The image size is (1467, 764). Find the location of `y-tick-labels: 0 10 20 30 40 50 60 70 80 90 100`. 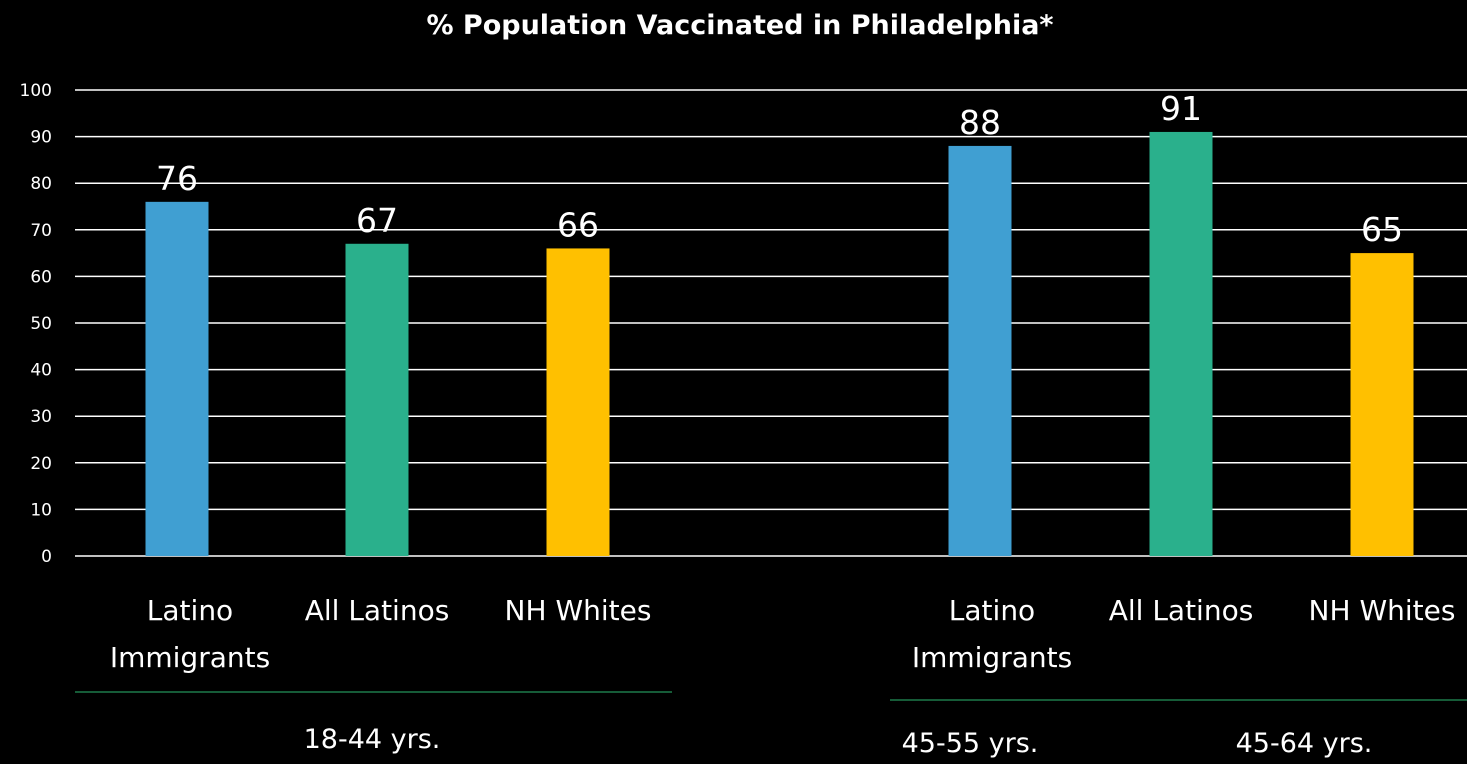

y-tick-labels: 0 10 20 30 40 50 60 70 80 90 100 is located at coordinates (36, 324).